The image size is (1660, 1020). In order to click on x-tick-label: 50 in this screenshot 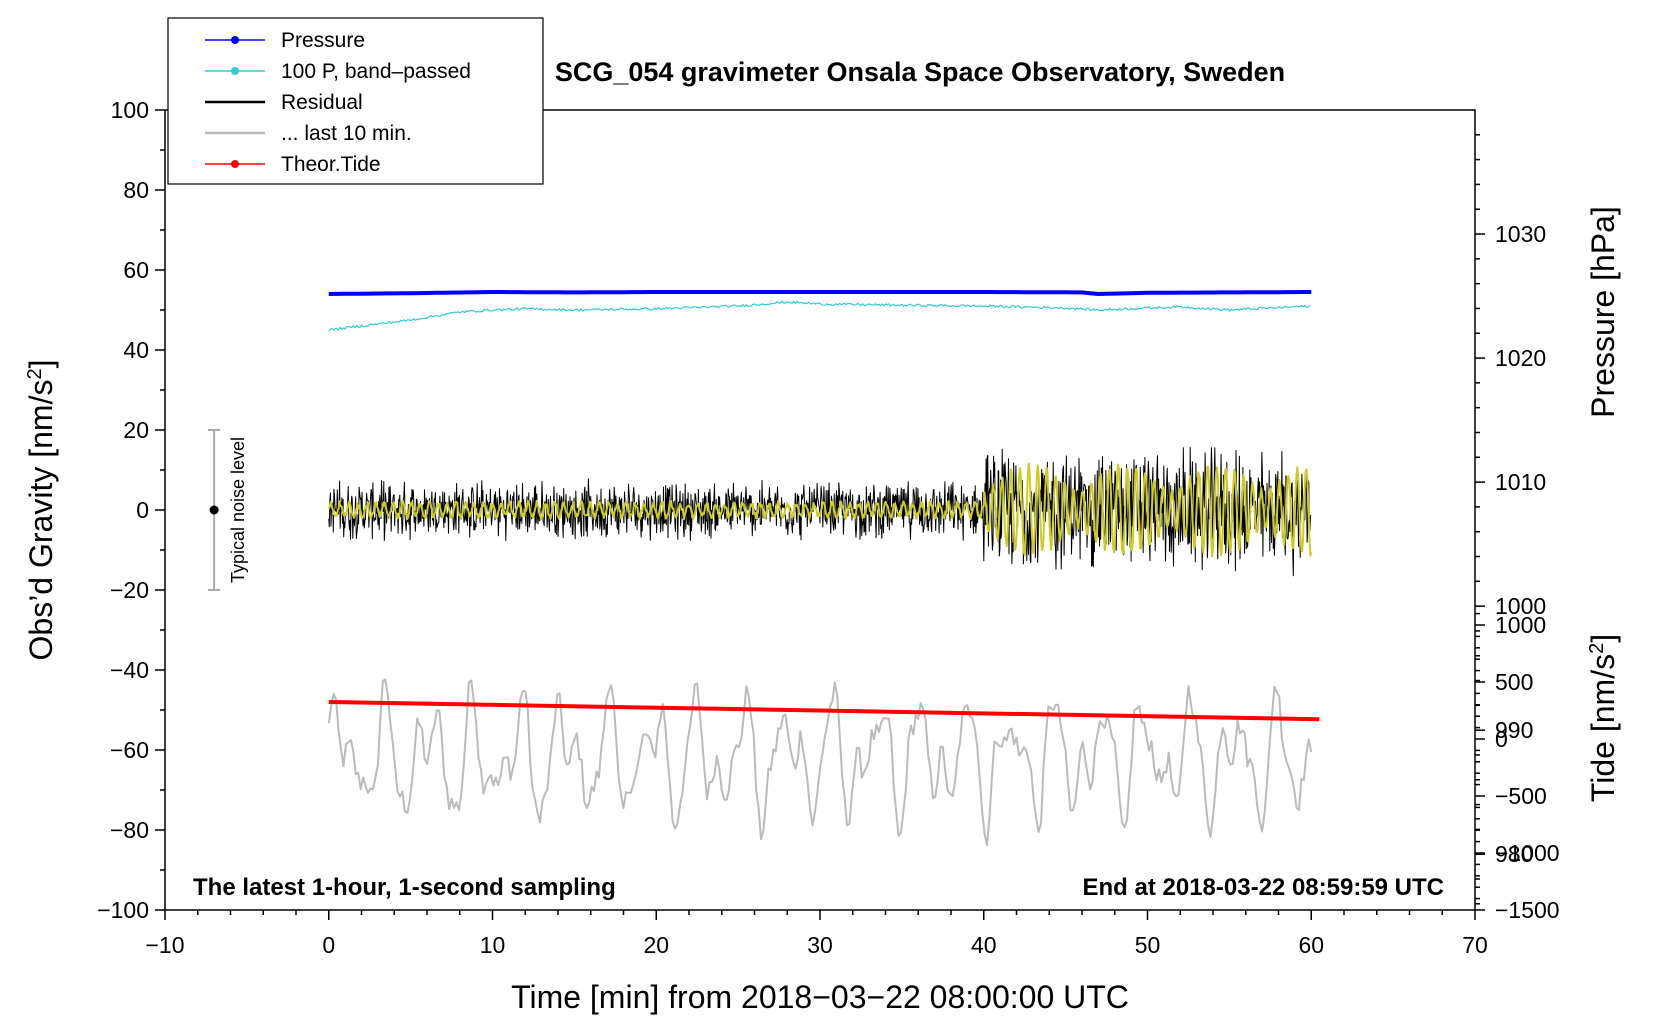, I will do `click(1148, 945)`.